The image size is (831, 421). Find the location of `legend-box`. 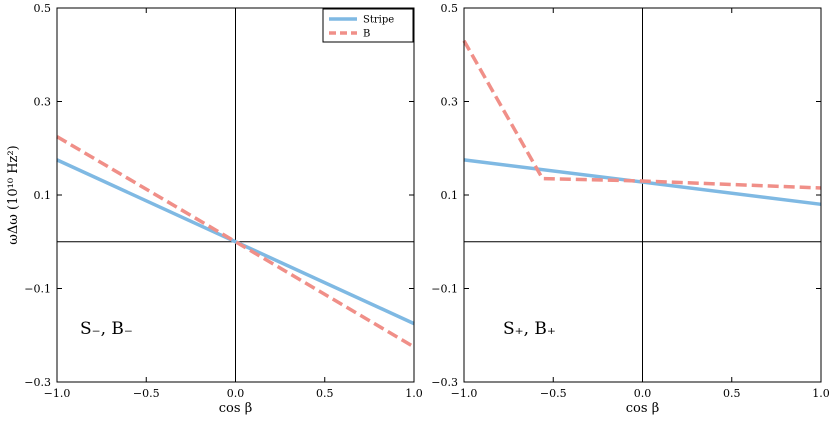

legend-box is located at coordinates (368, 25).